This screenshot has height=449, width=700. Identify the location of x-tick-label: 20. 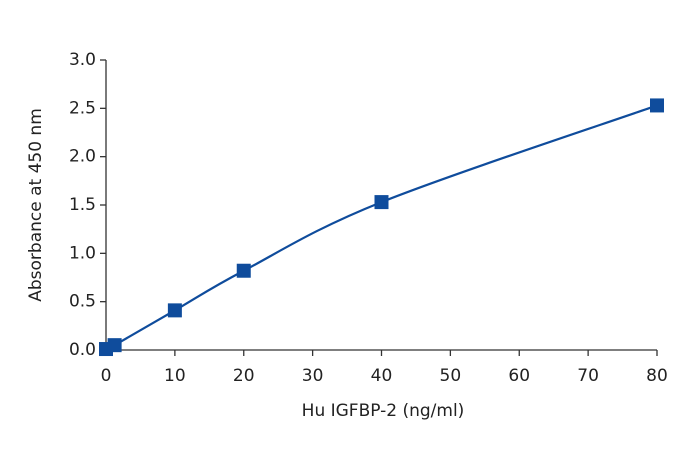
(244, 376).